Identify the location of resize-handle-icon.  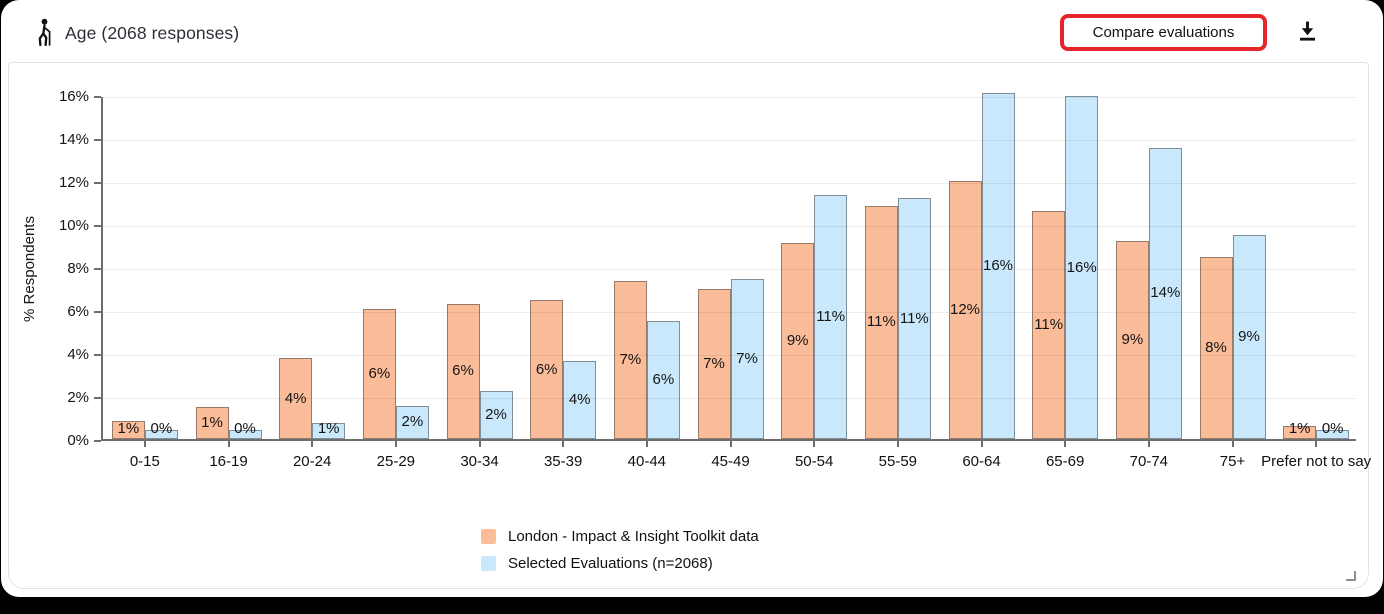
(1351, 576).